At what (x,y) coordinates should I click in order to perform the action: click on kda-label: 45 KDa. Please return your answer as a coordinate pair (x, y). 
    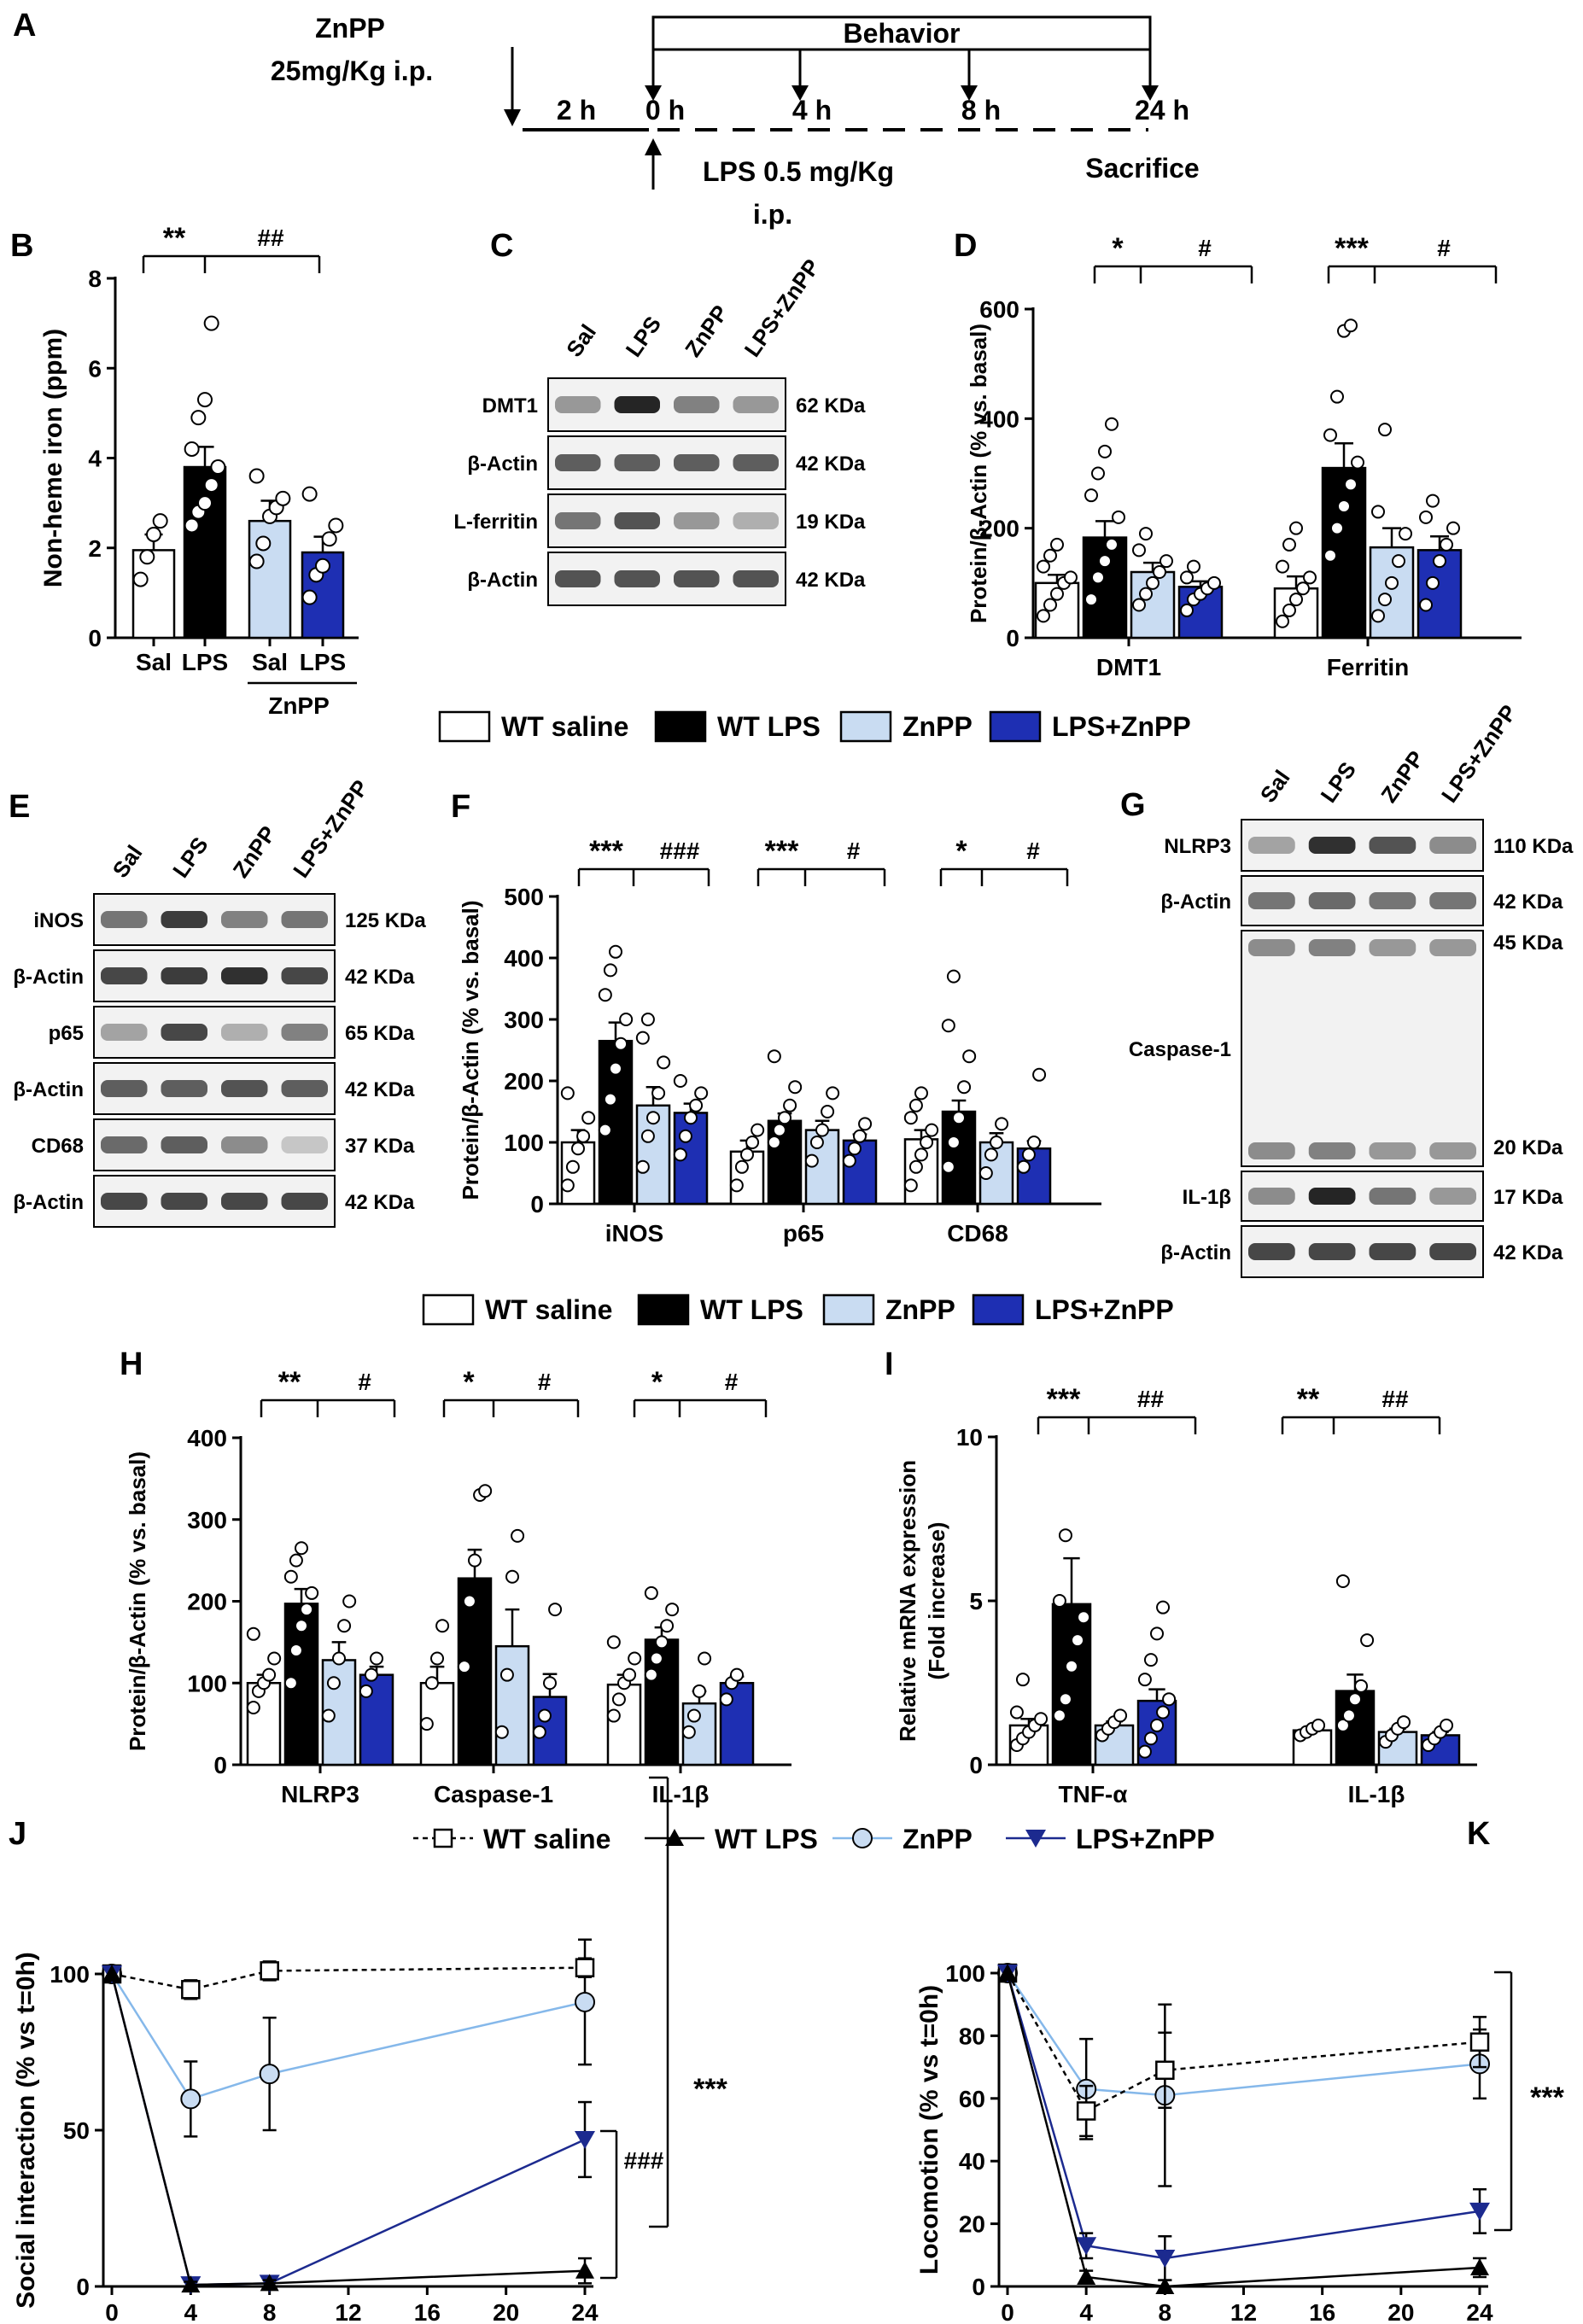
    Looking at the image, I should click on (1528, 943).